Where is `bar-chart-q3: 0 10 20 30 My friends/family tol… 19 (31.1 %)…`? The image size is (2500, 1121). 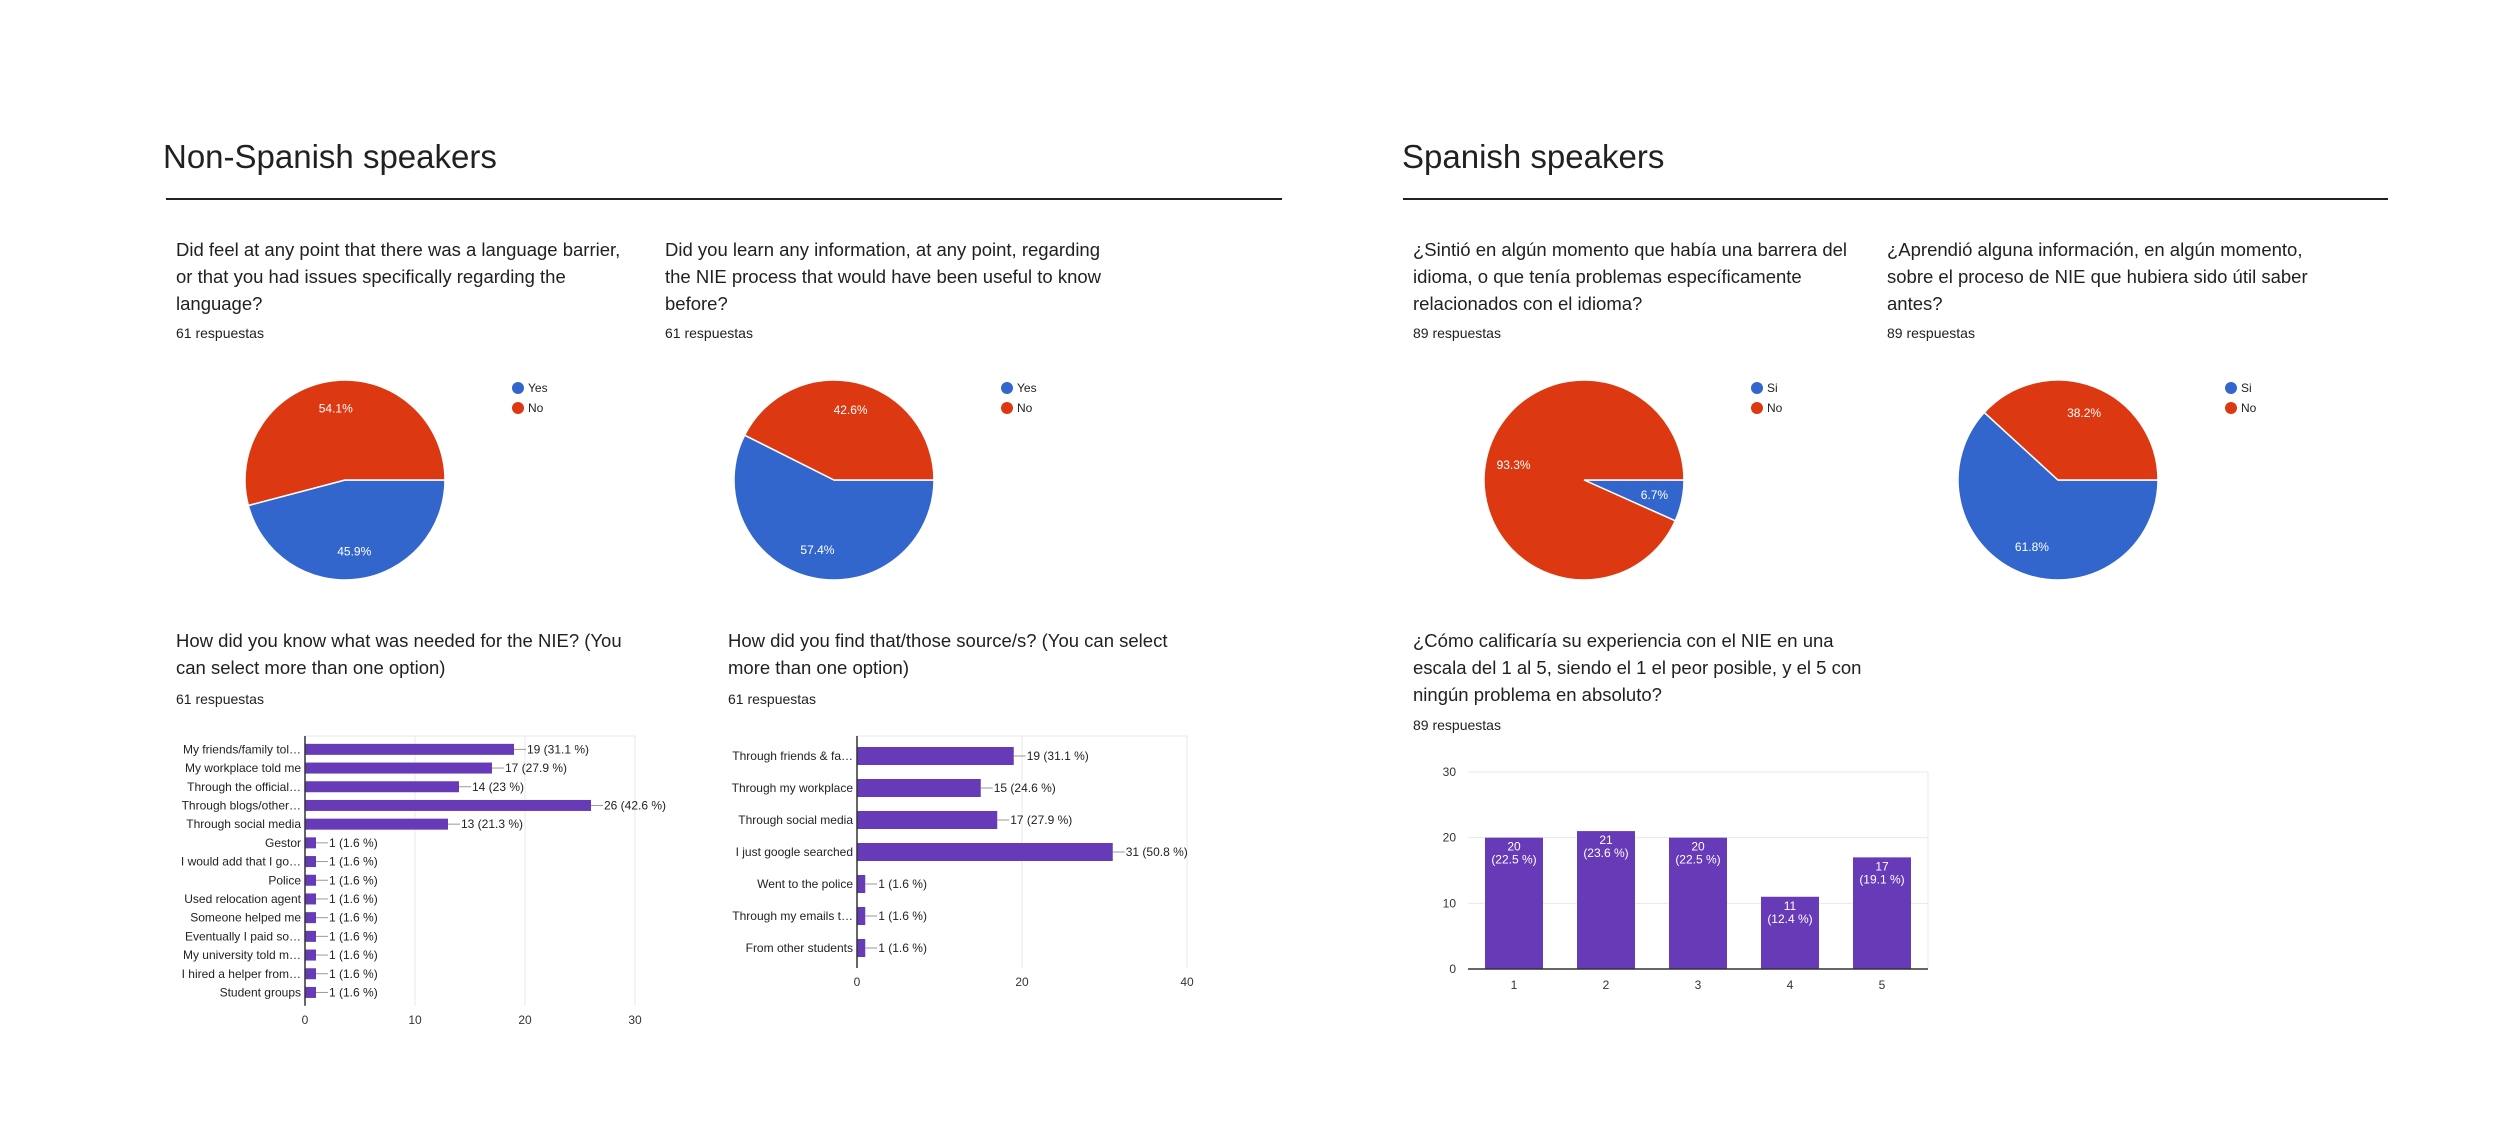
bar-chart-q3: 0 10 20 30 My friends/family tol… 19 (31.1 %)… is located at coordinates (423, 881).